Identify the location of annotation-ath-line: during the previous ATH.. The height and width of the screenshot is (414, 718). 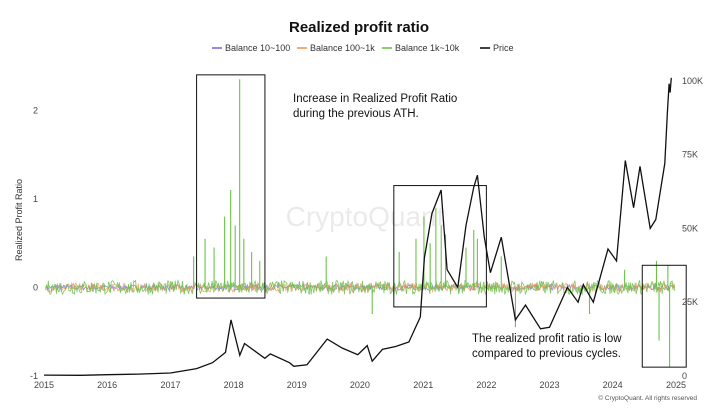
(356, 114).